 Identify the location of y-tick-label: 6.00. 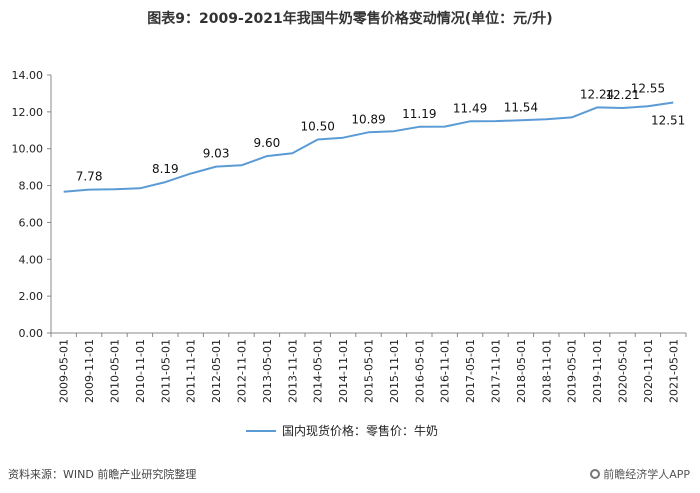
(31, 222).